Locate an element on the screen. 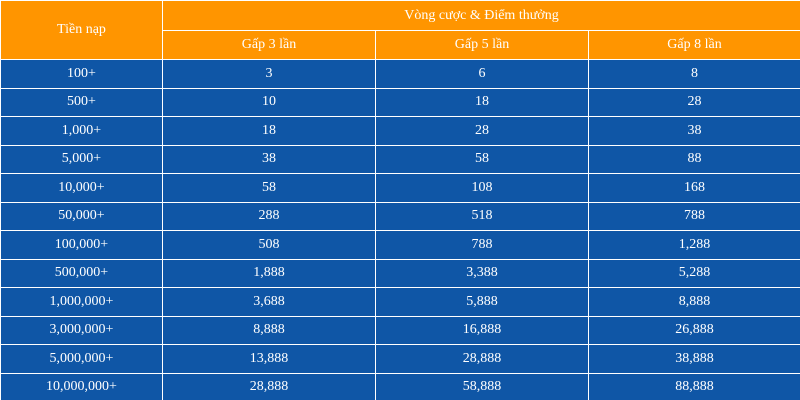  cell-deposit: 5,000,000+ is located at coordinates (81, 359).